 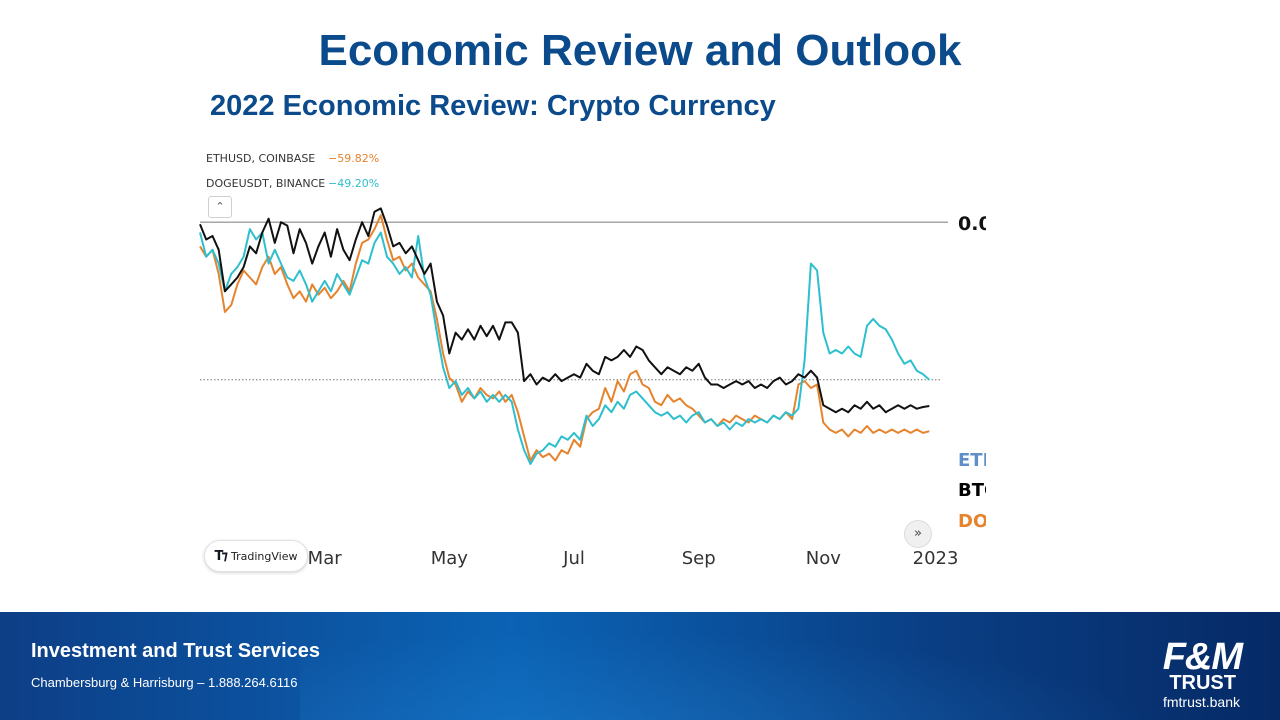 What do you see at coordinates (325, 558) in the screenshot?
I see `x-tick-label: Mar` at bounding box center [325, 558].